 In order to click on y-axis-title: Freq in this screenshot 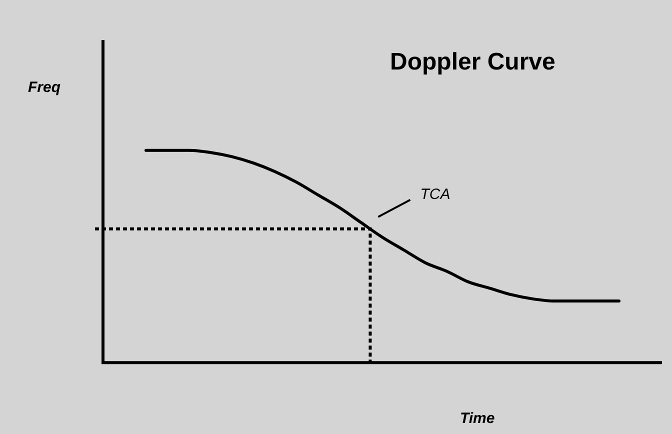, I will do `click(44, 87)`.